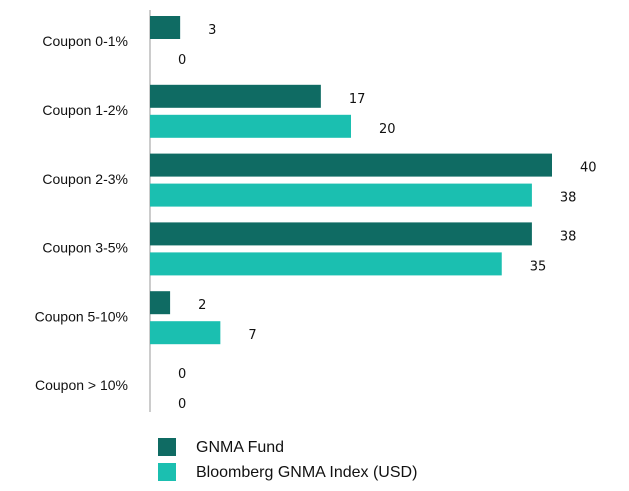 The width and height of the screenshot is (629, 491). What do you see at coordinates (252, 335) in the screenshot?
I see `value-label: 7` at bounding box center [252, 335].